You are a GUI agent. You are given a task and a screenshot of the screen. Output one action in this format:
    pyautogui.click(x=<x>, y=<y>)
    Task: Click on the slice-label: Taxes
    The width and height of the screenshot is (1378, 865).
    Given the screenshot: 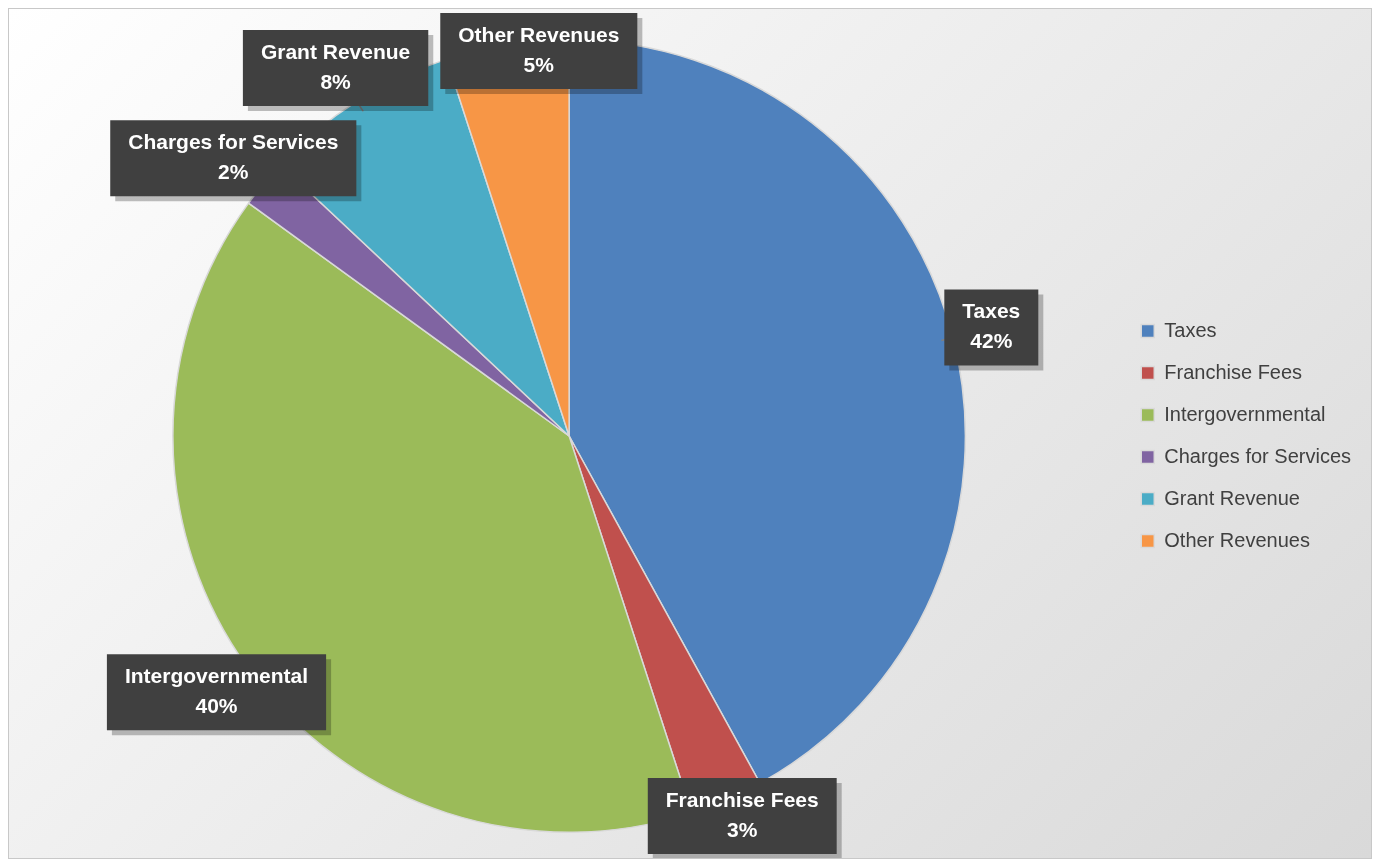 What is the action you would take?
    pyautogui.click(x=991, y=311)
    